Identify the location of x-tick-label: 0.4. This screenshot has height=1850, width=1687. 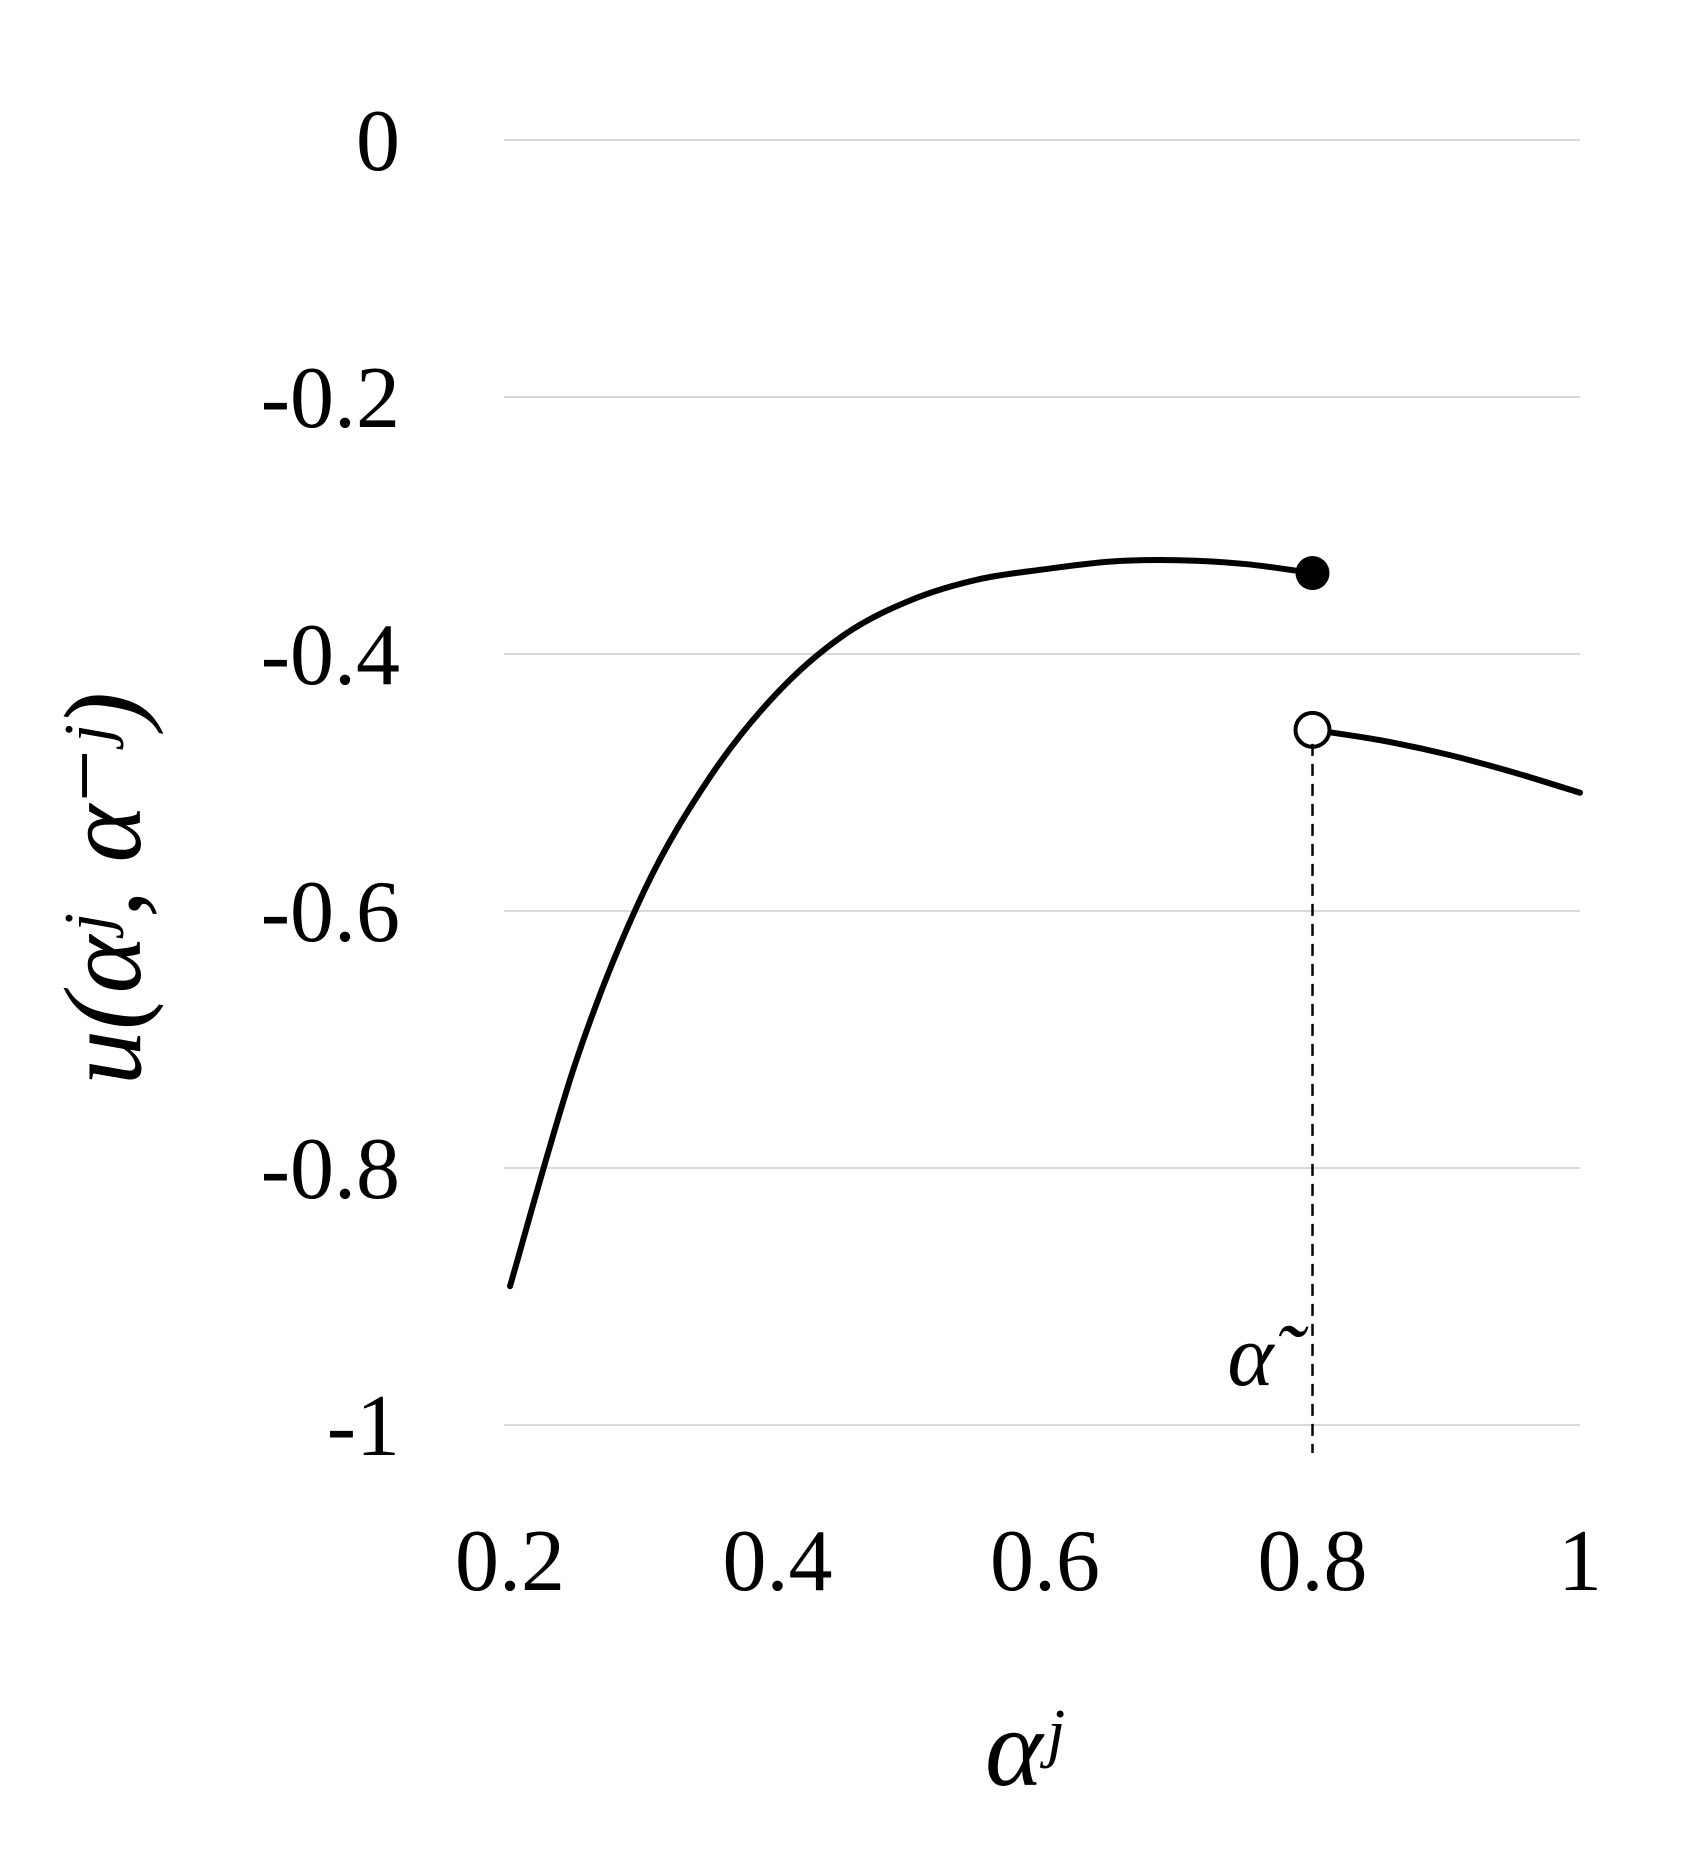
(778, 1561).